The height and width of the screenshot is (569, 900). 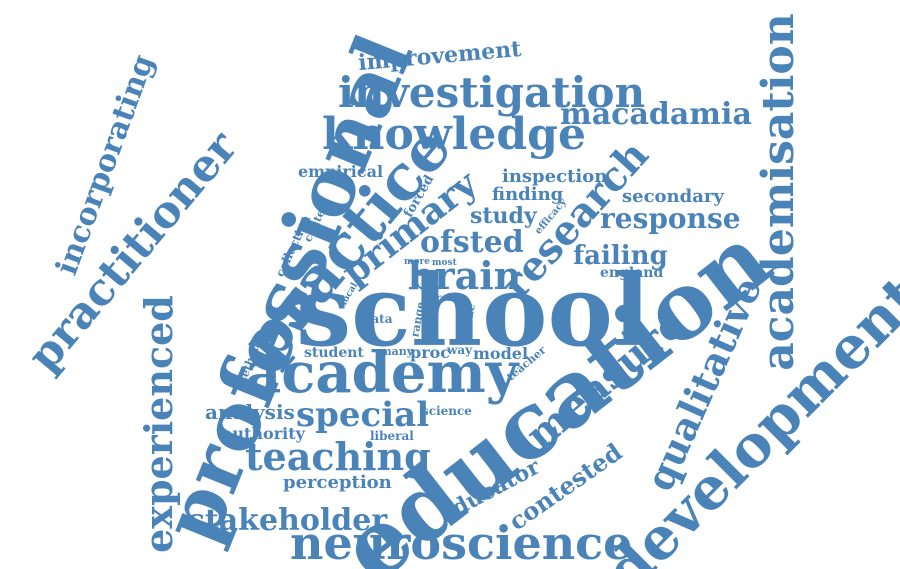 I want to click on word-brain: brain, so click(x=465, y=275).